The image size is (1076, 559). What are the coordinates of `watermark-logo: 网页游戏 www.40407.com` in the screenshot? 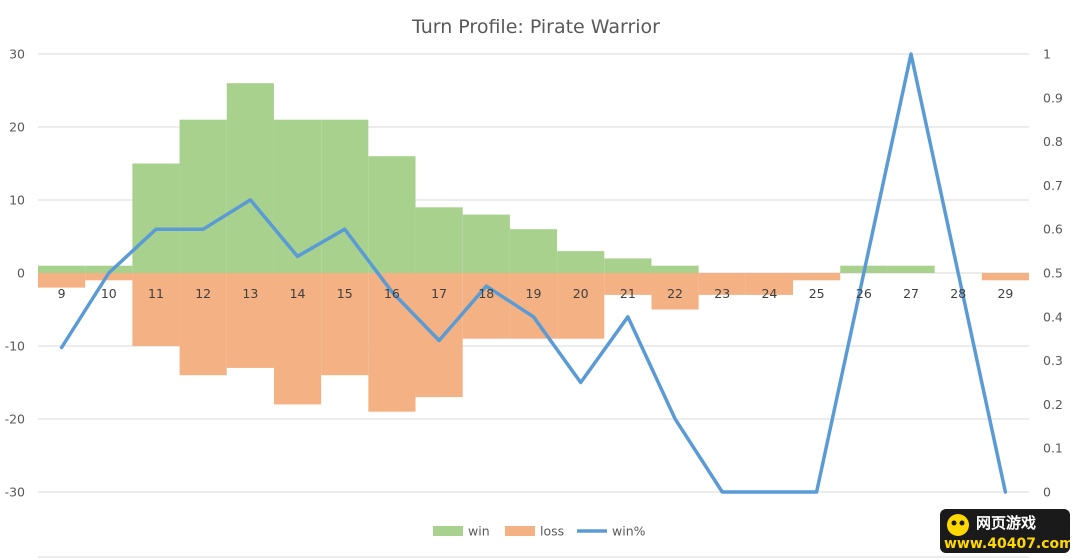 It's located at (1005, 531).